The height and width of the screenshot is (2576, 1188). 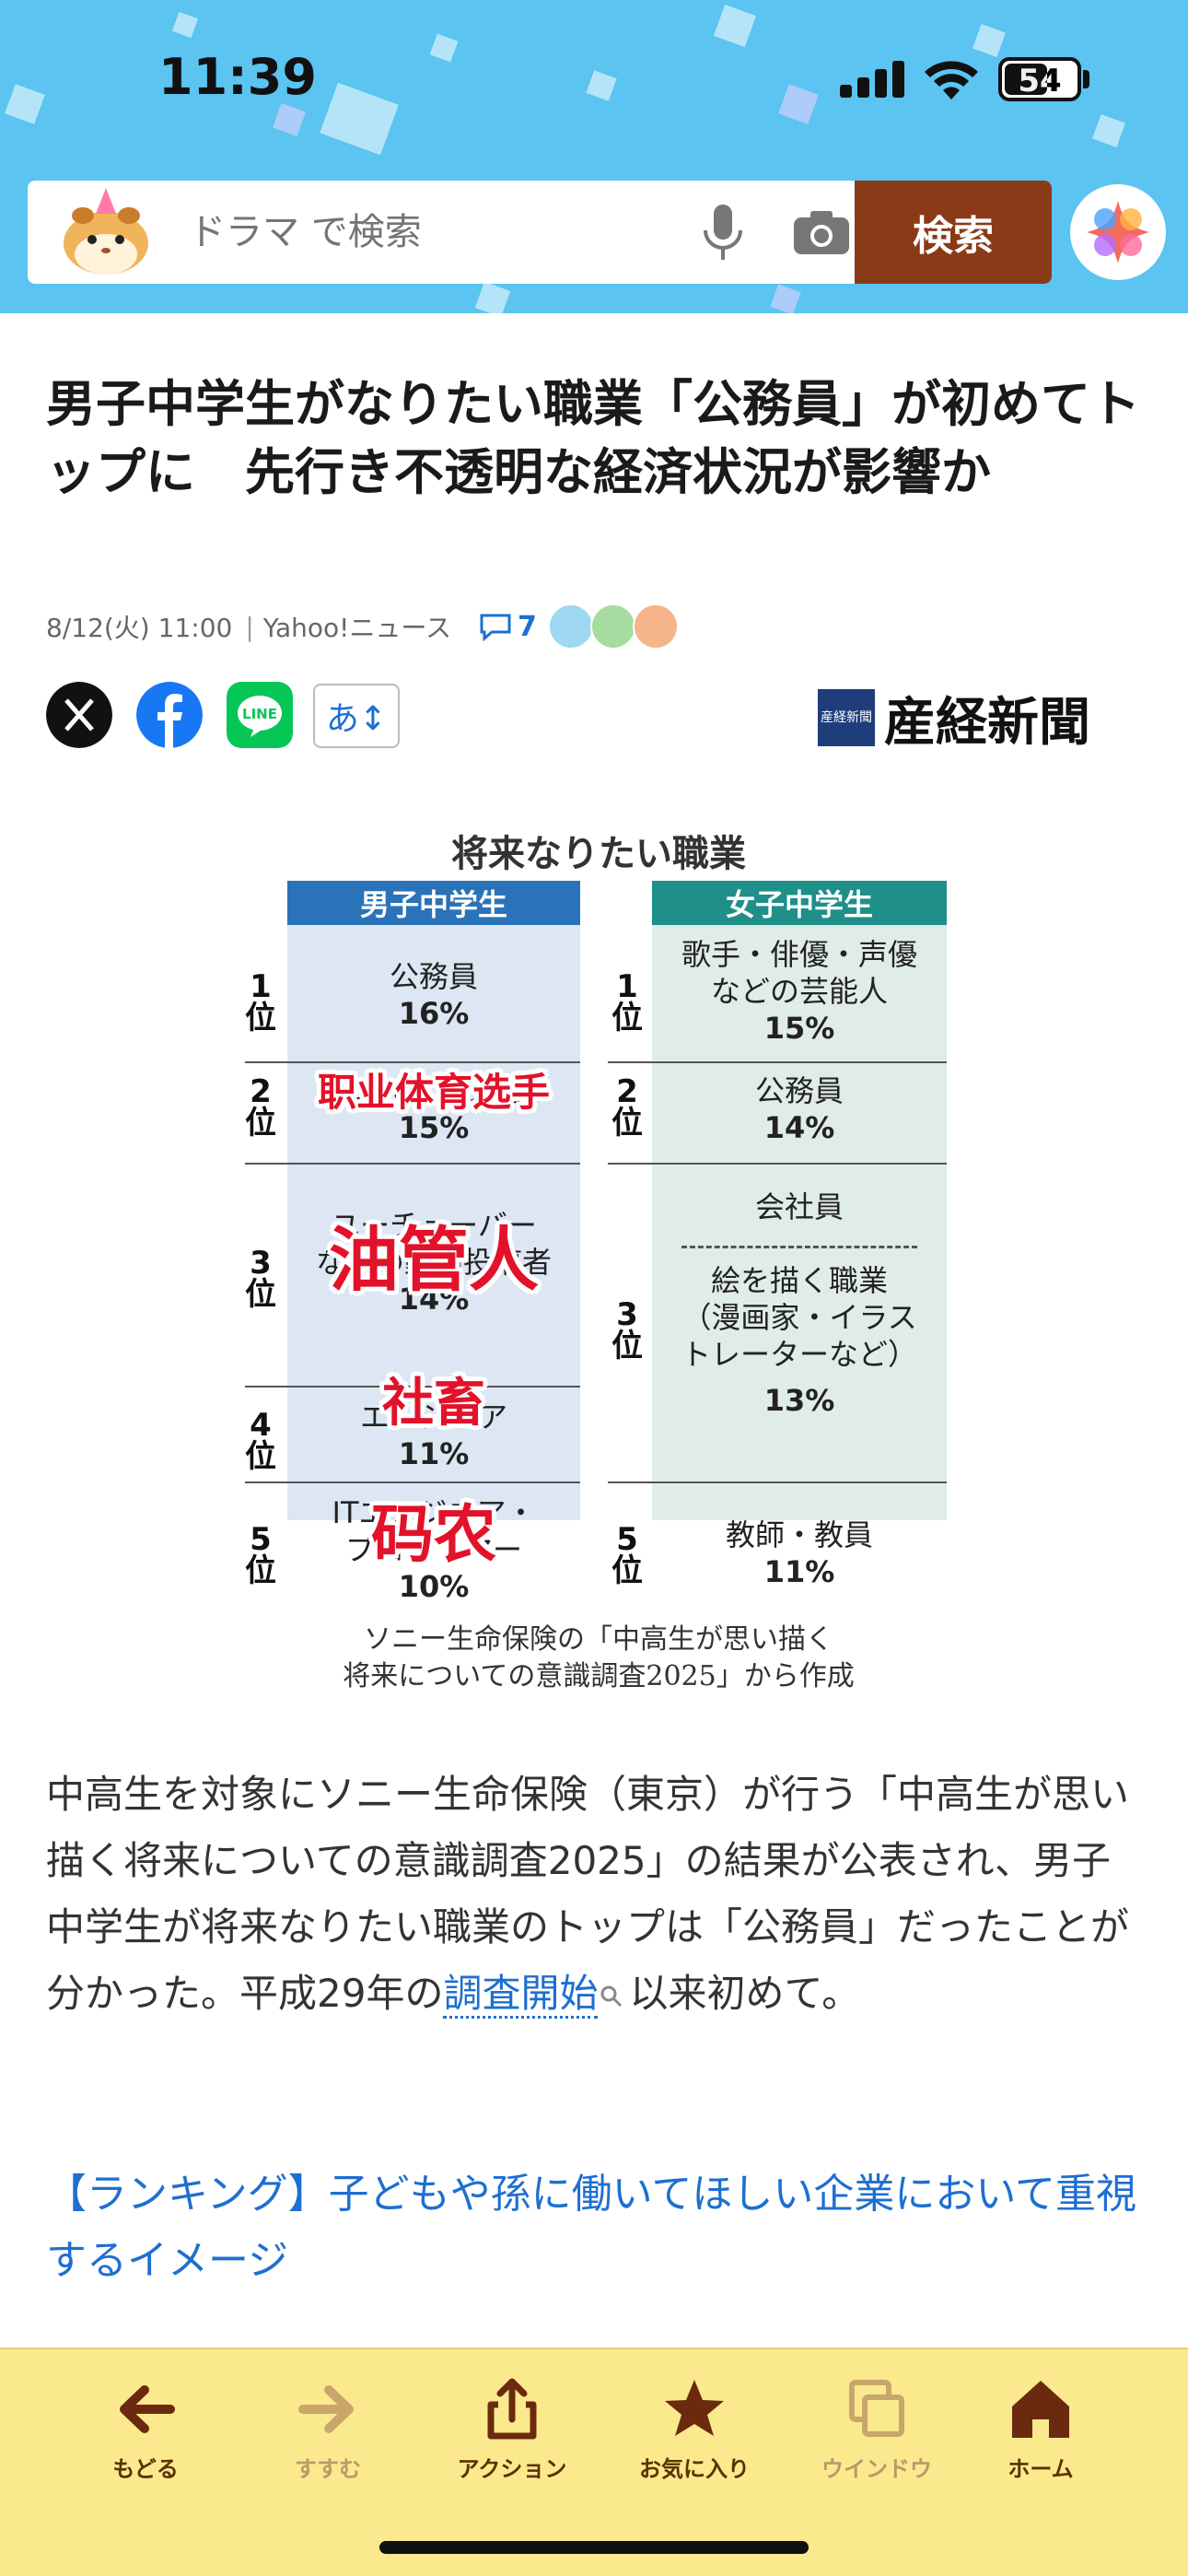 I want to click on battery-cap, so click(x=1086, y=79).